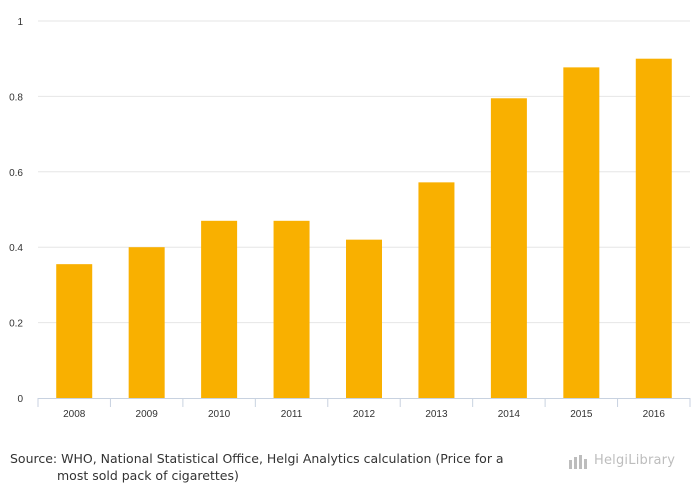 The width and height of the screenshot is (700, 500). Describe the element at coordinates (147, 414) in the screenshot. I see `x-tick-label-2009: 2009` at that location.